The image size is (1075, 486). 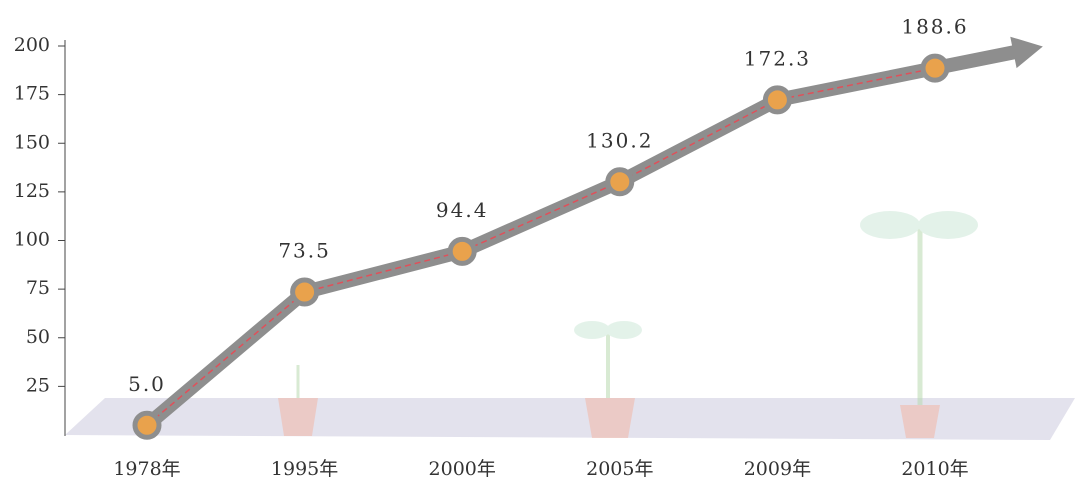 I want to click on value-label: 188.6, so click(x=934, y=27).